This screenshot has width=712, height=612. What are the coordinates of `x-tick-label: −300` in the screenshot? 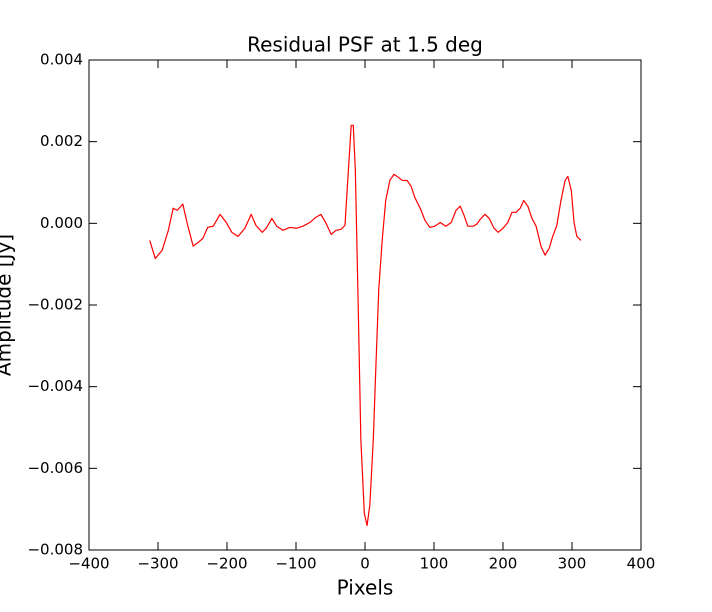 It's located at (157, 564).